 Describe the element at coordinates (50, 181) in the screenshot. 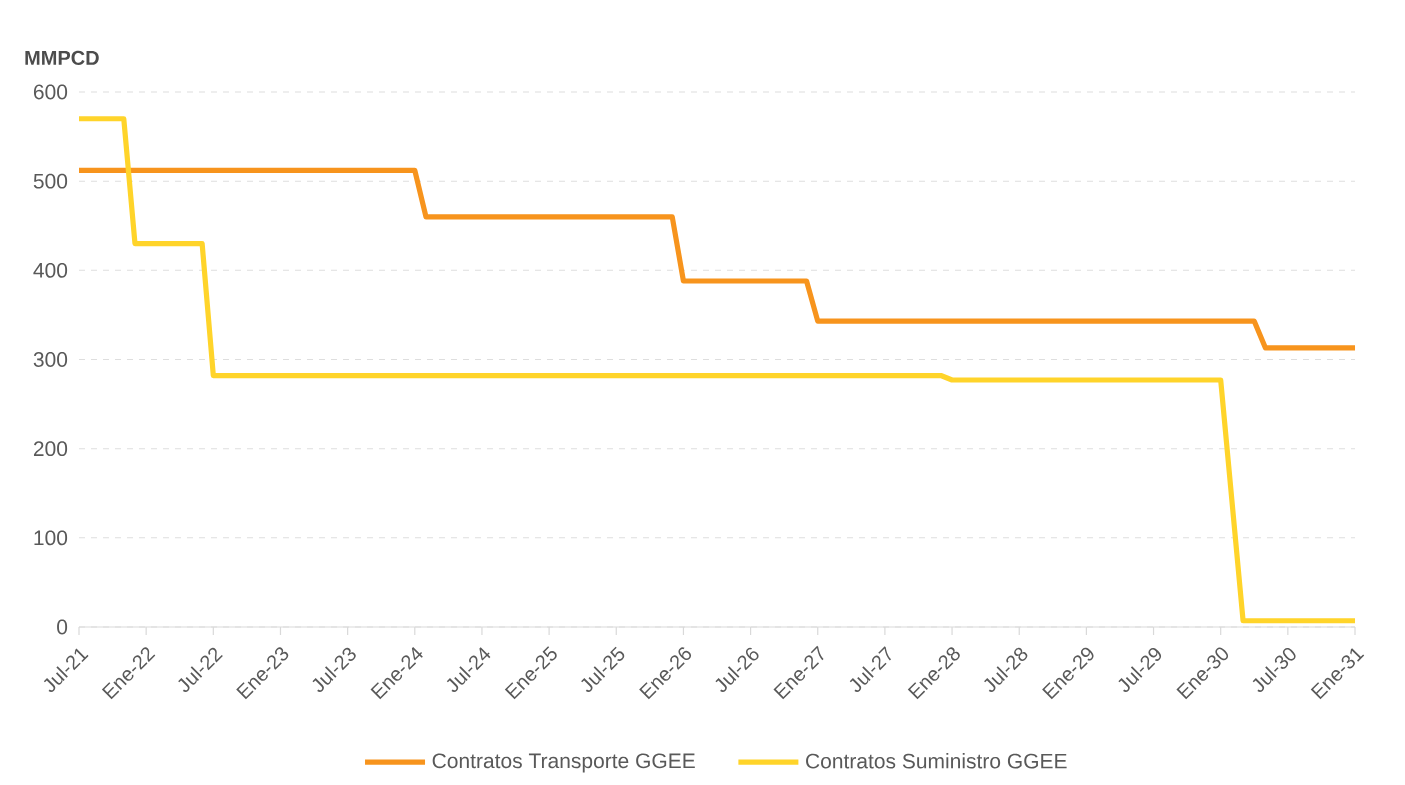

I see `y-tick-label: 500` at that location.